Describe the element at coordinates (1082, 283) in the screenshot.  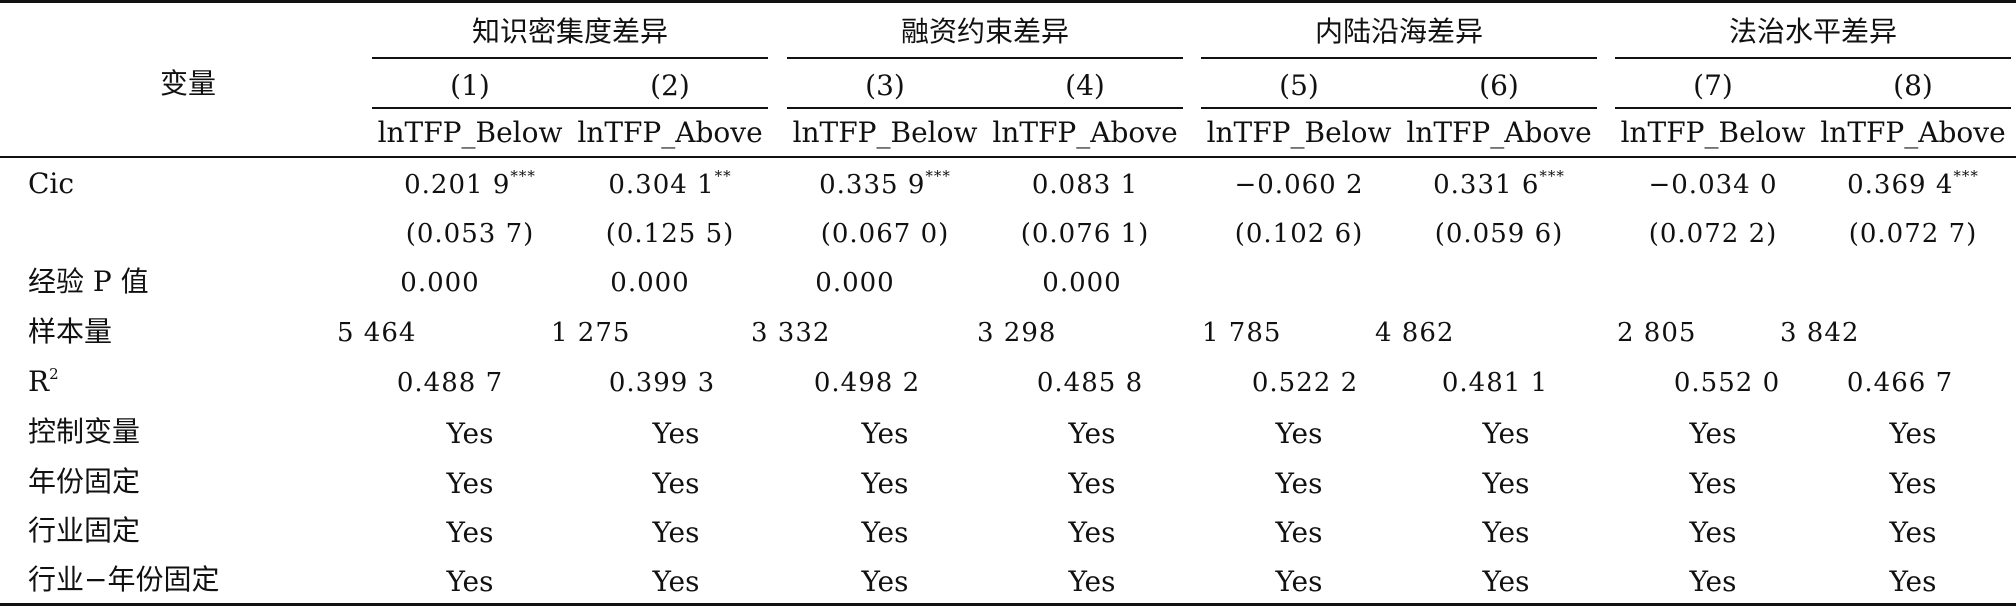
I see `p-value-4: 0.000` at that location.